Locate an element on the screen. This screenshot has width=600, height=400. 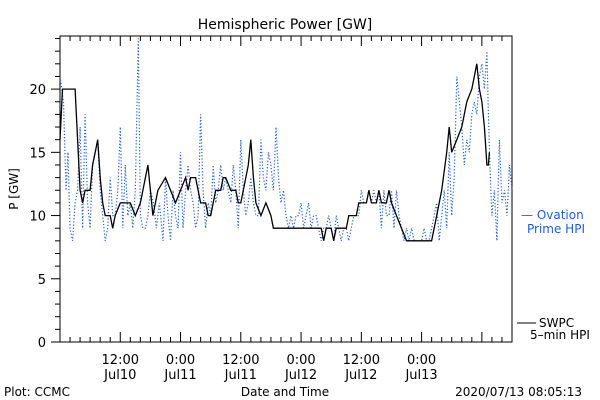
plot-credit: Plot: CCMC is located at coordinates (37, 392).